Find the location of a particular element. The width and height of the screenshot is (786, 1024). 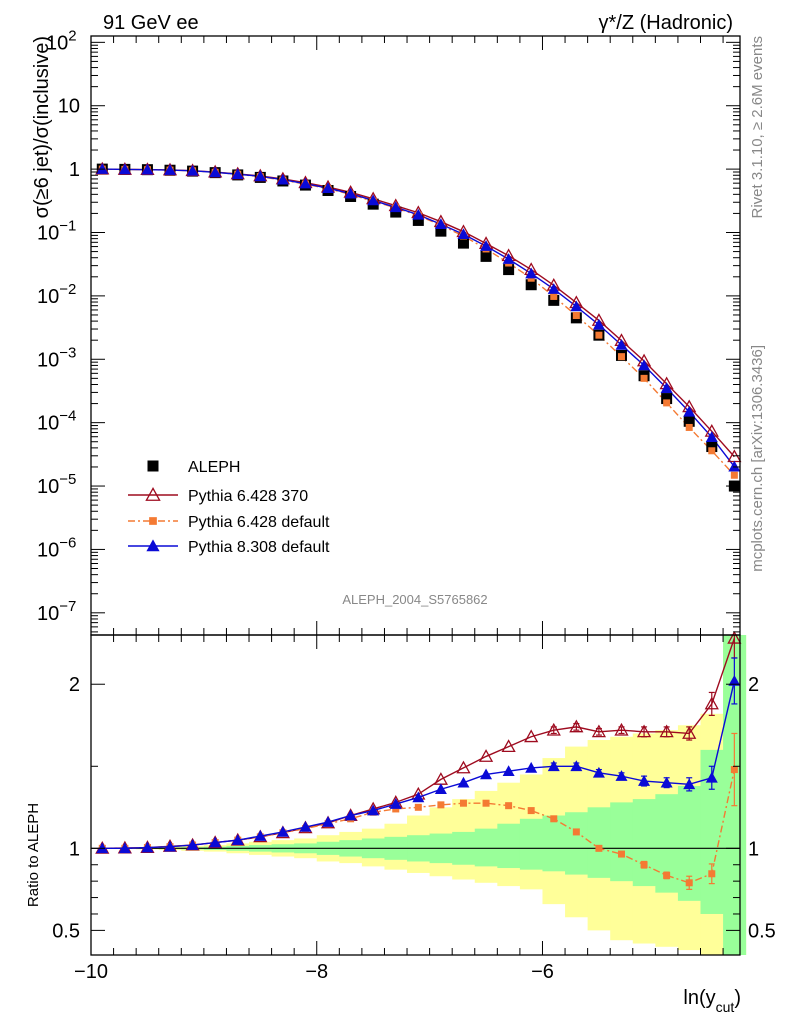

x-axis-label-base: ln(y is located at coordinates (699, 998).